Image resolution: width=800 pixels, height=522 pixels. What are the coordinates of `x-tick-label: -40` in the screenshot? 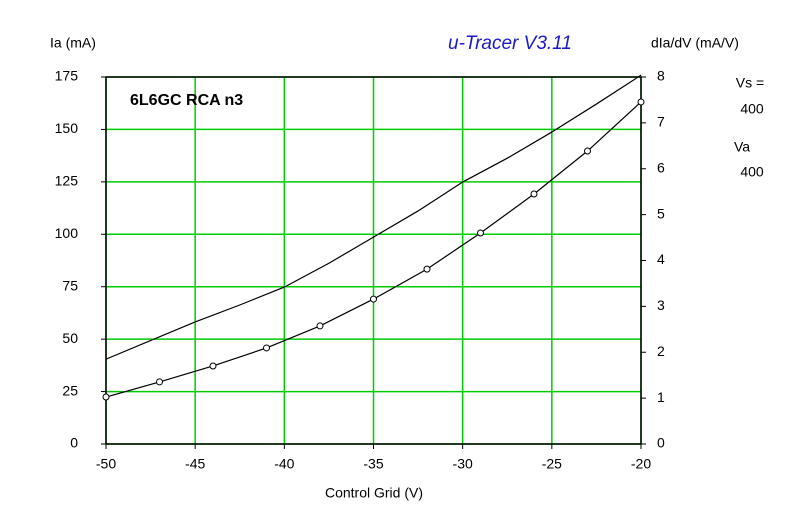 It's located at (284, 464).